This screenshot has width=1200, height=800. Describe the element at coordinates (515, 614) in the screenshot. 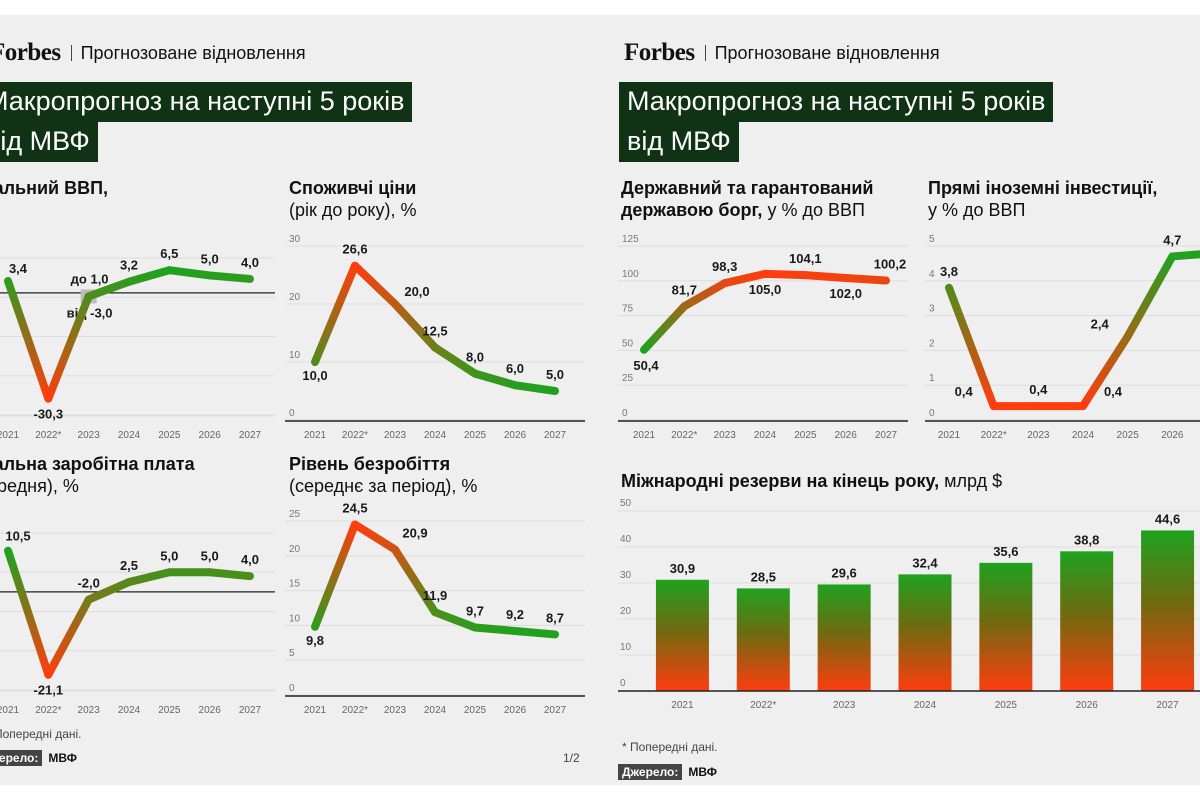

I see `unemployment-data-label: 9,2` at that location.